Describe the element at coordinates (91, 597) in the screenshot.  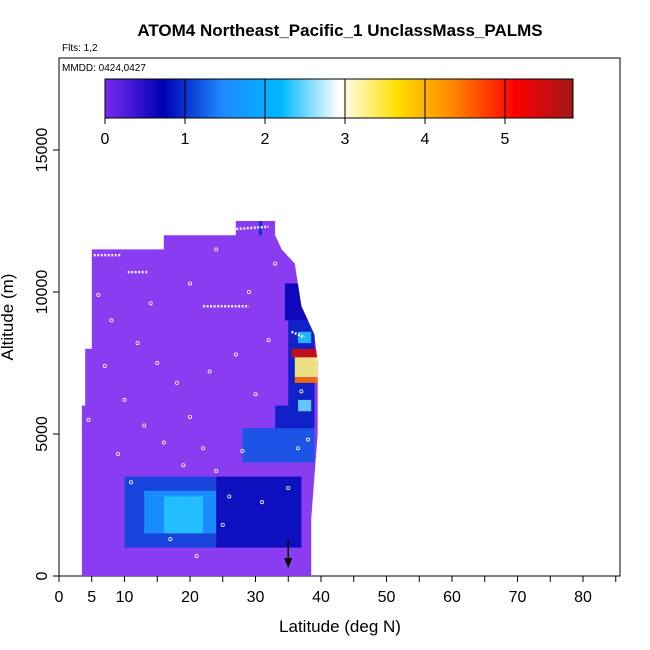
I see `x-tick-label: 5` at that location.